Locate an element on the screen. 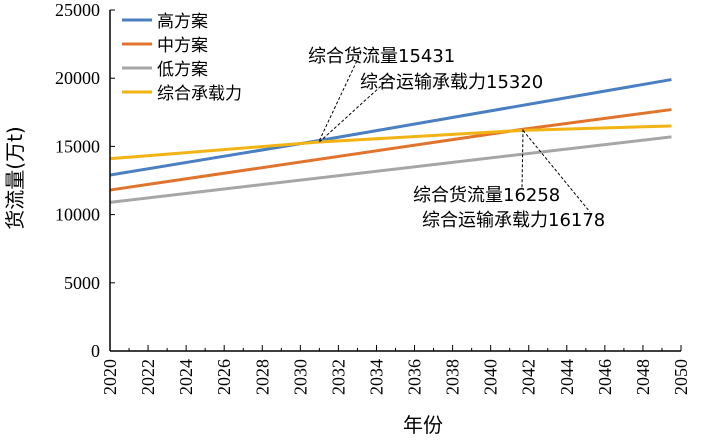 The width and height of the screenshot is (701, 442). x-tick-label: 2034 is located at coordinates (376, 377).